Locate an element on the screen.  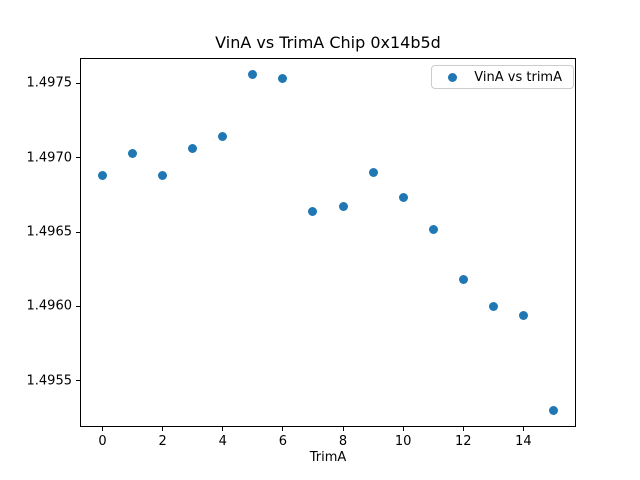
chart-title: VinA vs TrimA Chip 0x14b5d is located at coordinates (328, 42).